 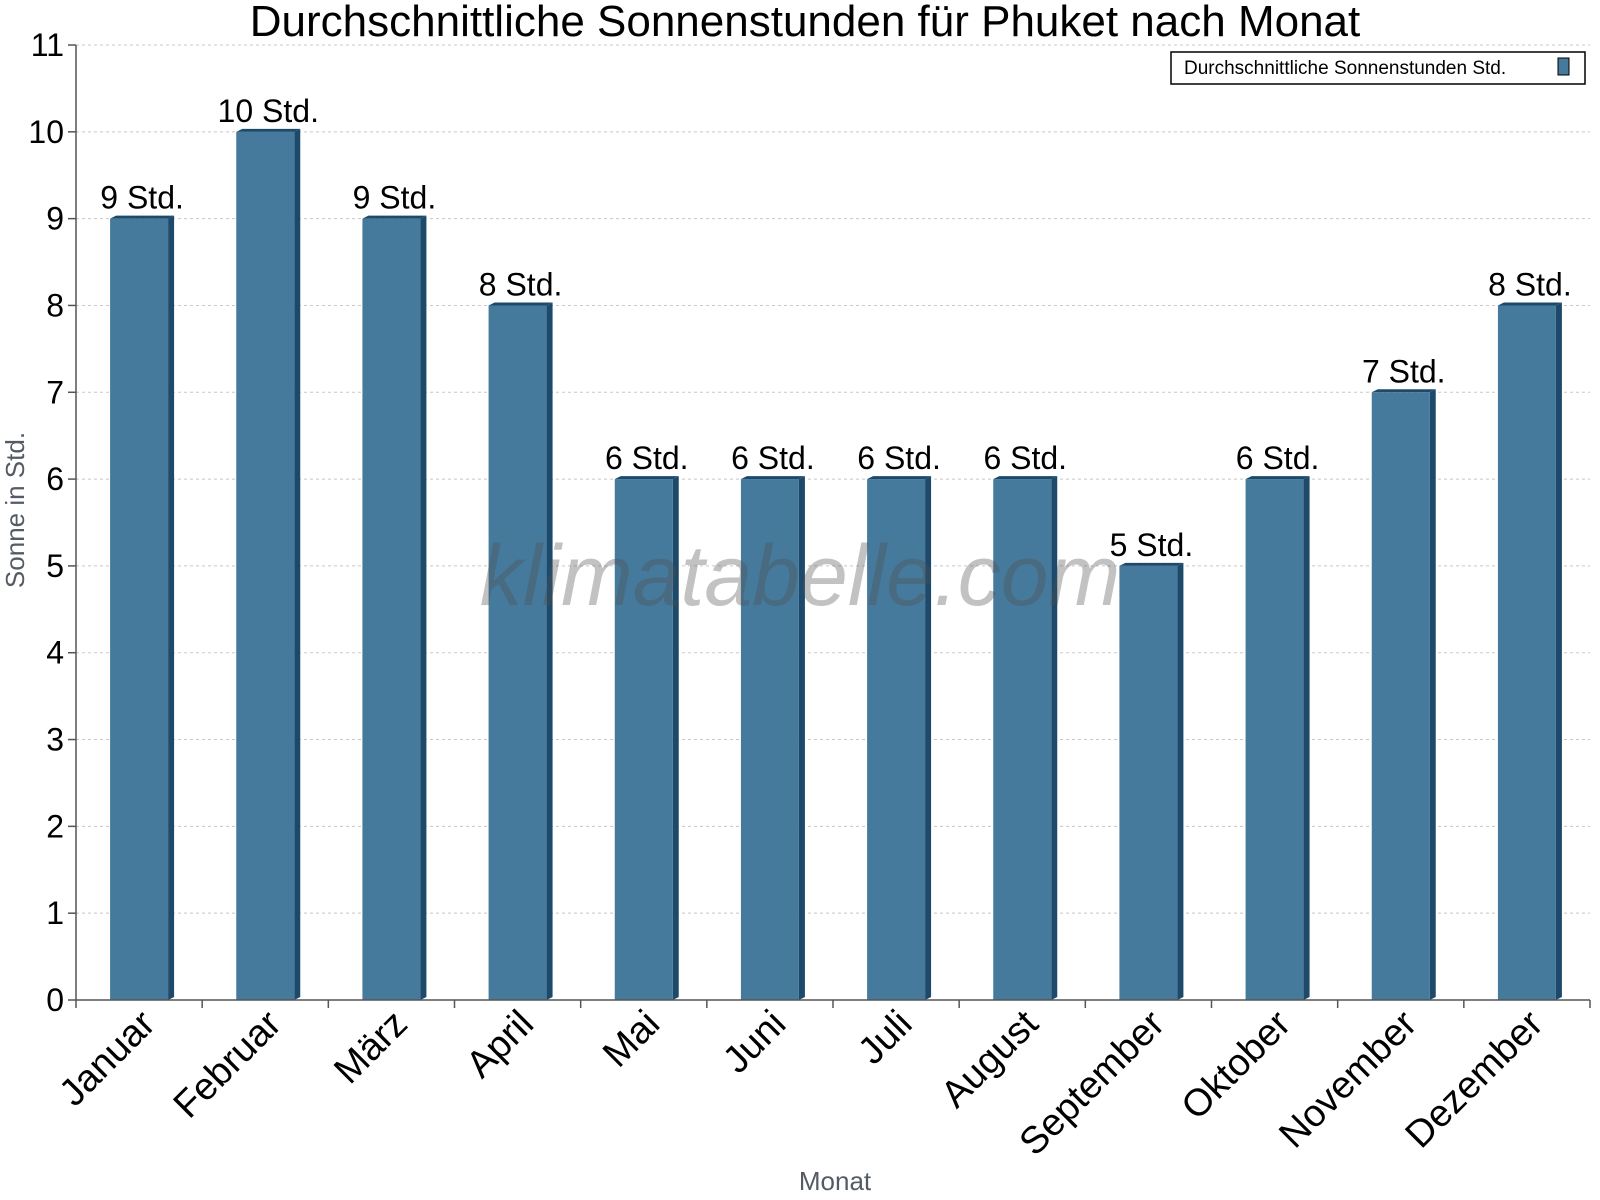 I want to click on y-tick-label: 4, so click(x=55, y=653).